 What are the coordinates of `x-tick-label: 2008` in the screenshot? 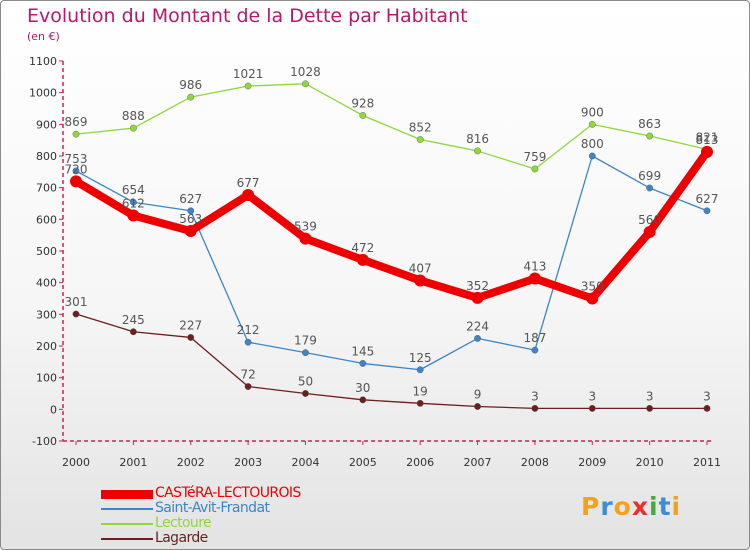 It's located at (535, 462).